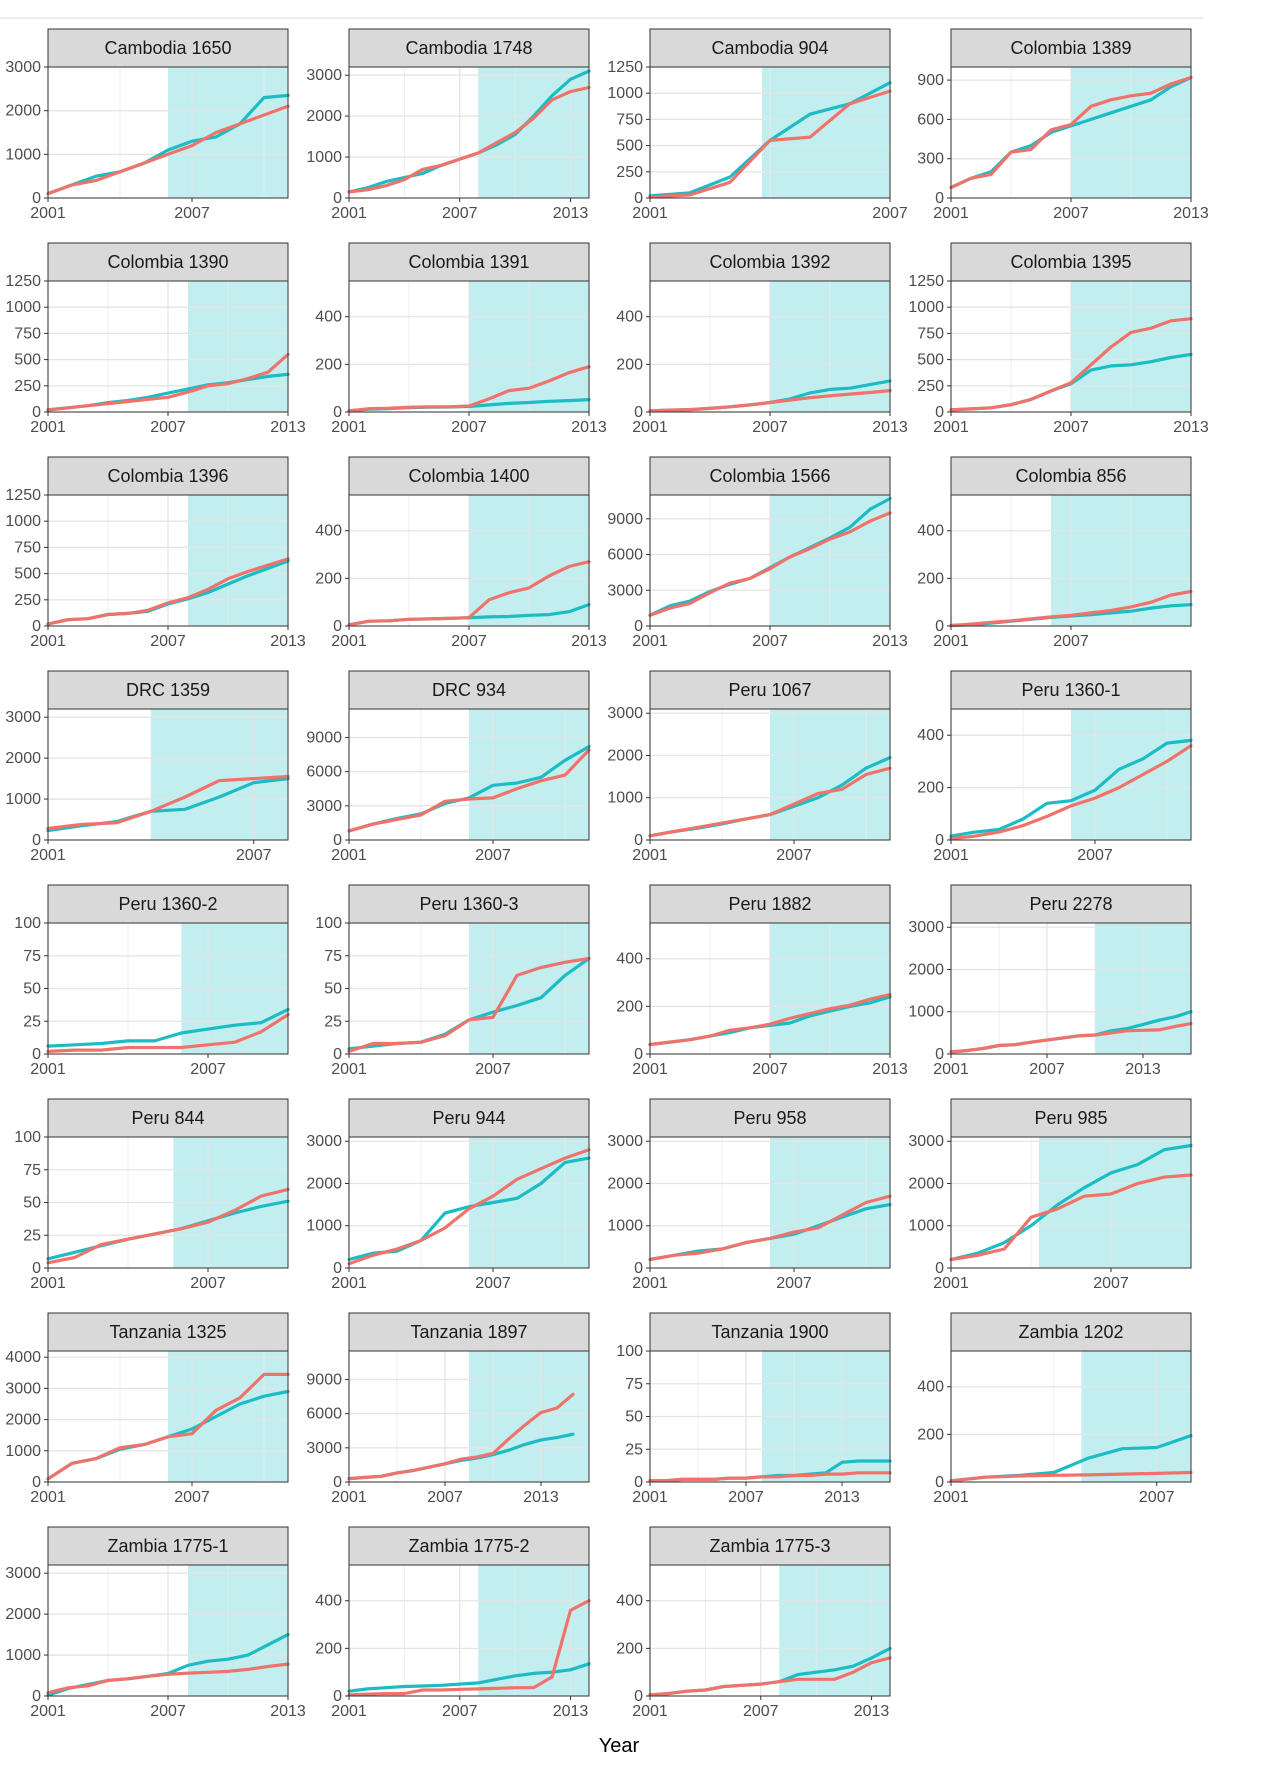  What do you see at coordinates (461, 339) in the screenshot?
I see `facet-panel: Colombia 1391 0 200 400 2001 2007 2013` at bounding box center [461, 339].